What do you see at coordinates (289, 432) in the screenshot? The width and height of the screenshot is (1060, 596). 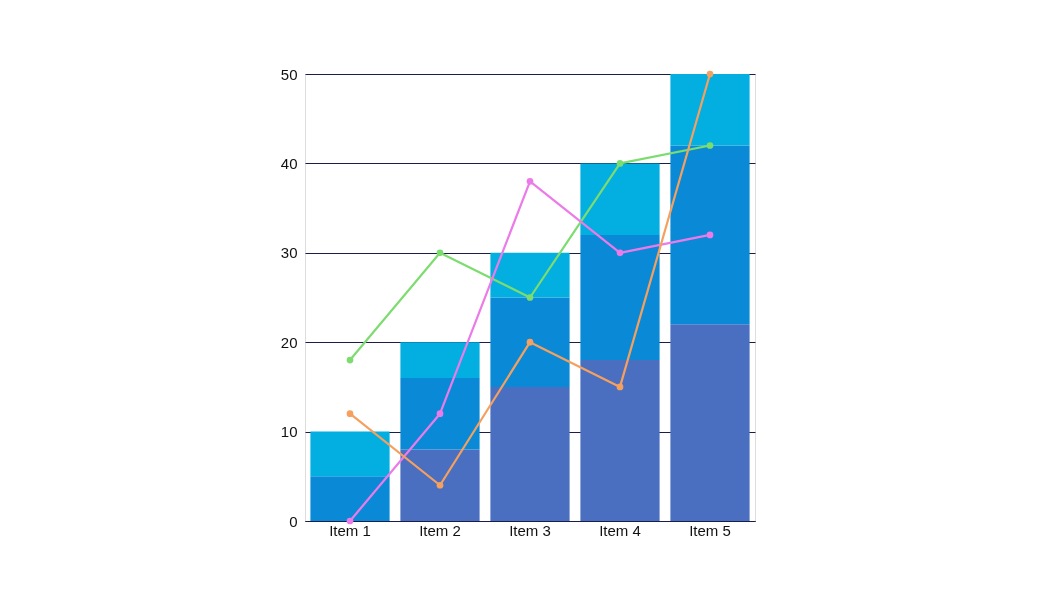 I see `y-tick-label: 10` at bounding box center [289, 432].